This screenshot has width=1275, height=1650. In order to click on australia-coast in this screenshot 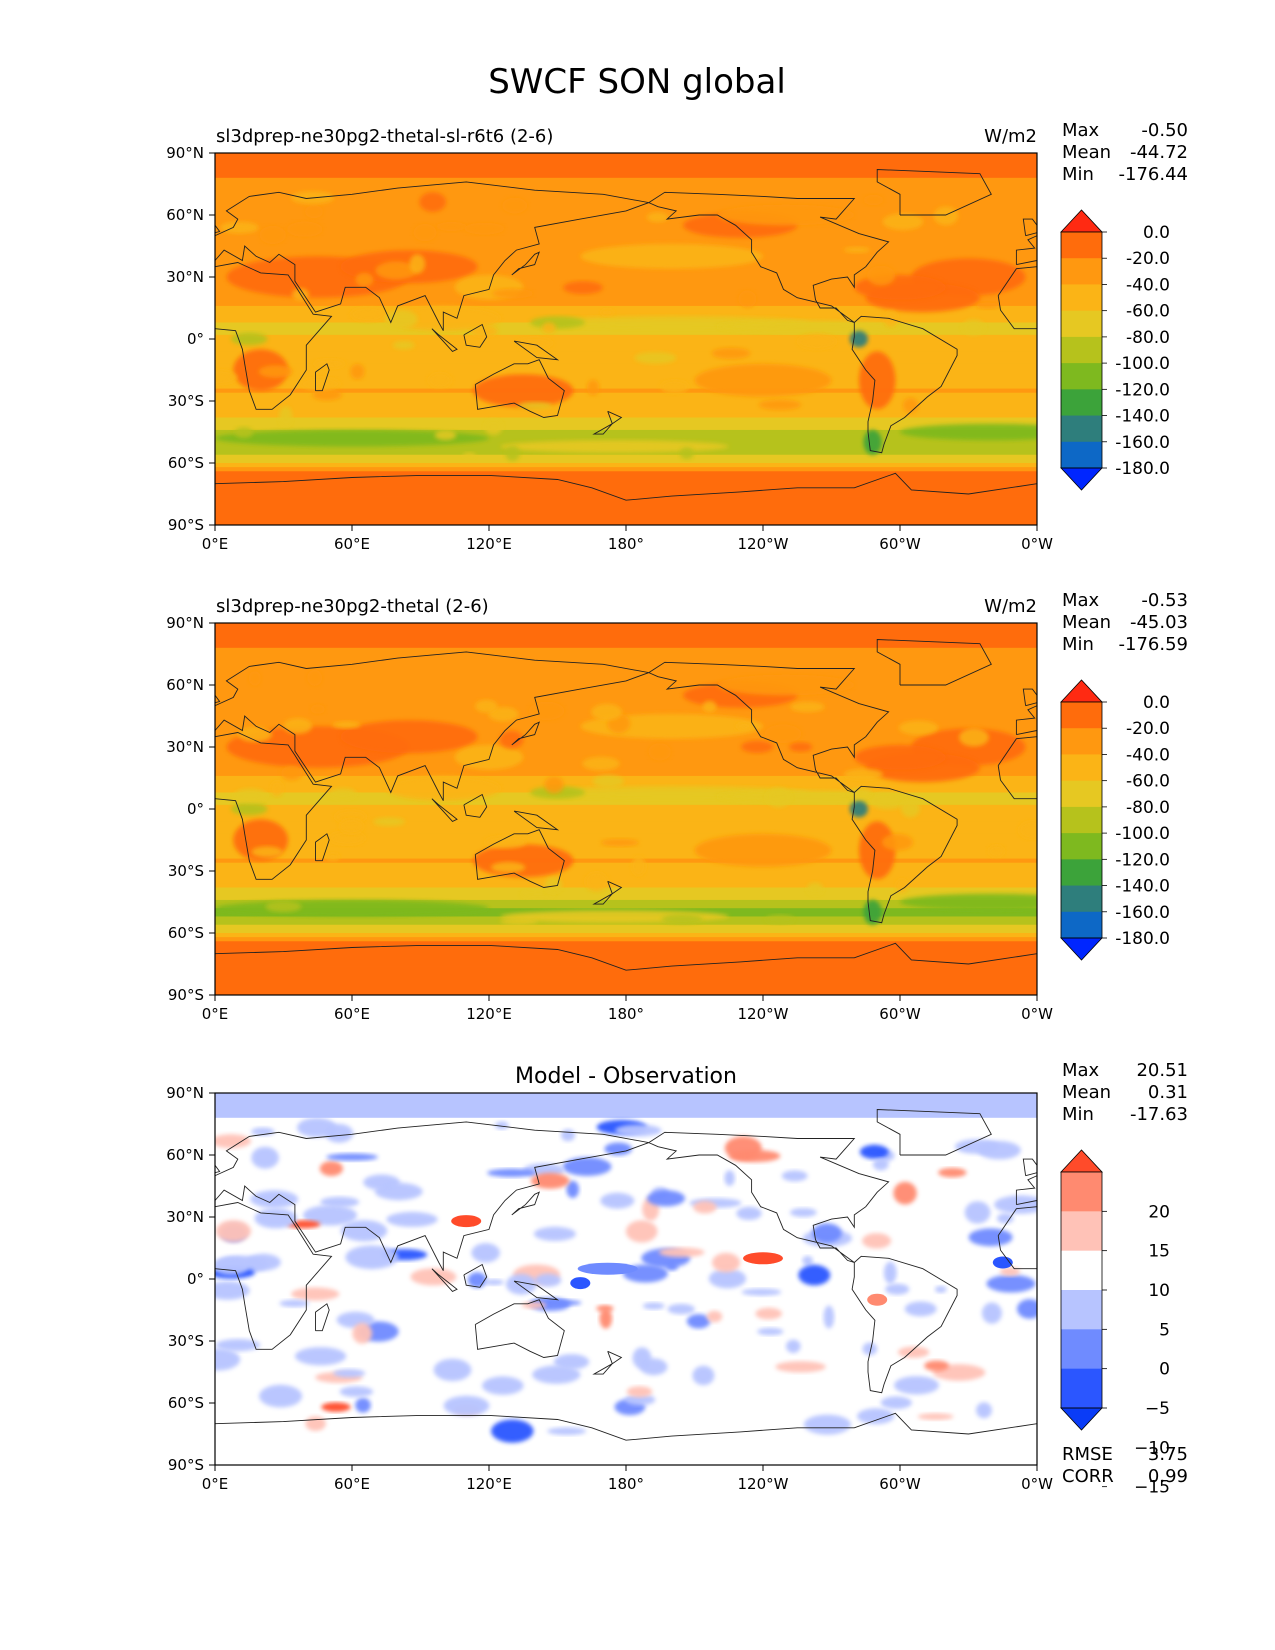, I will do `click(519, 858)`.